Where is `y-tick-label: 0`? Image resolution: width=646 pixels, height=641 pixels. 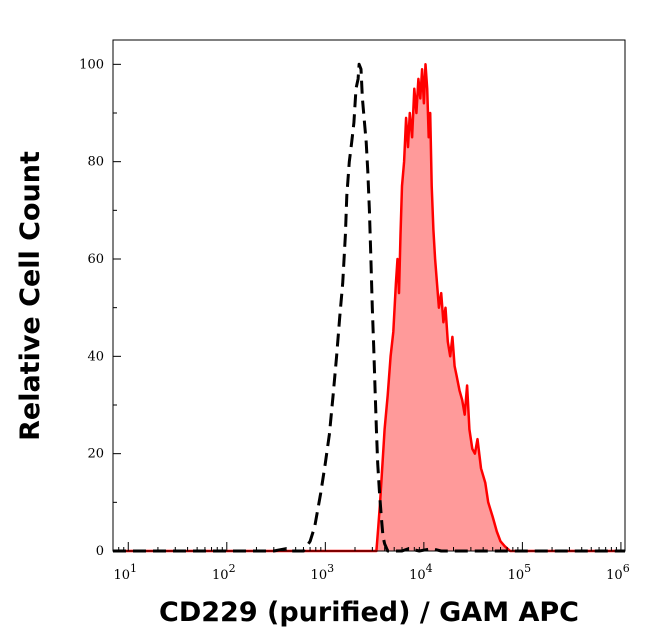 y-tick-label: 0 is located at coordinates (100, 551).